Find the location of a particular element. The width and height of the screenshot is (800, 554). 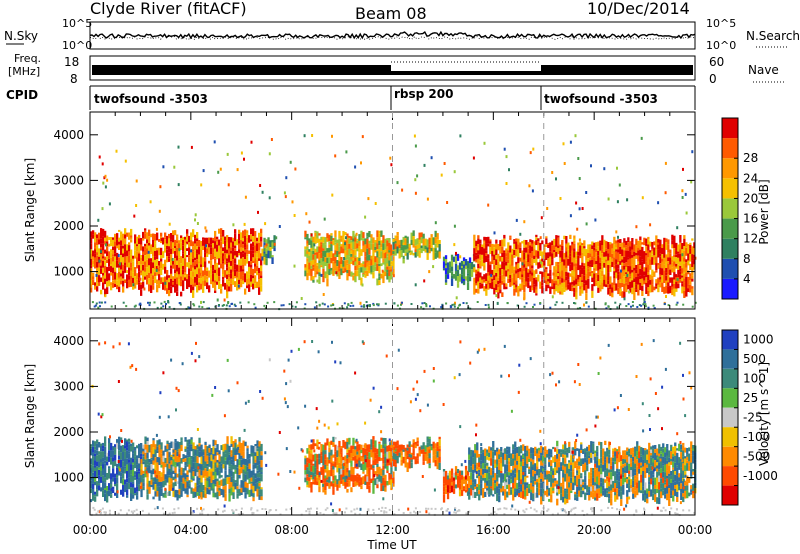

cpid-segment-1-label: twofsound -3503 is located at coordinates (151, 99).